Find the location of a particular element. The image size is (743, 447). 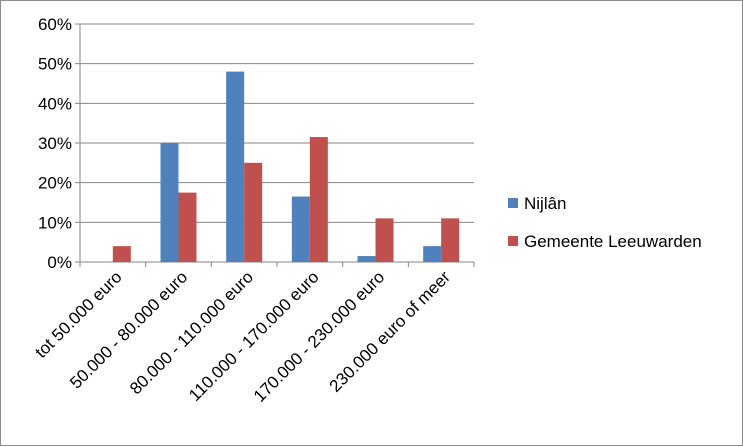

y-tick-label: 40% is located at coordinates (55, 103).